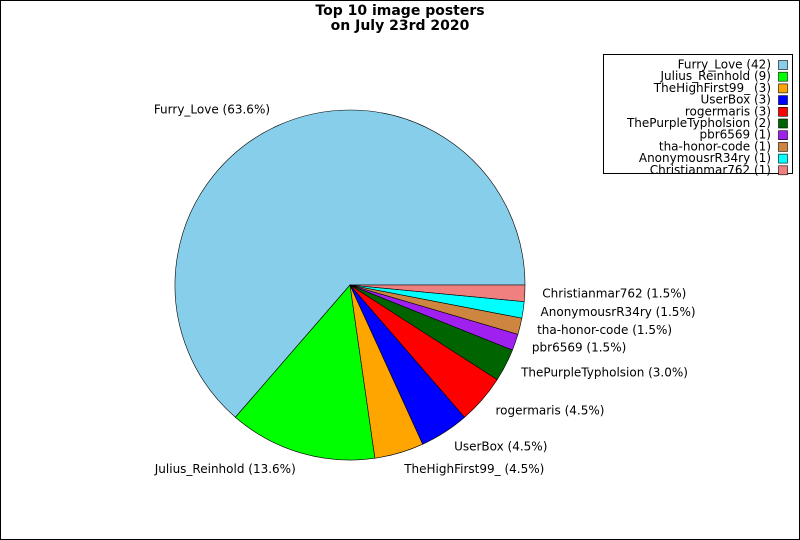 This screenshot has width=800, height=540. Describe the element at coordinates (618, 312) in the screenshot. I see `slice-label: AnonymousrR34ry (1.5%)` at that location.